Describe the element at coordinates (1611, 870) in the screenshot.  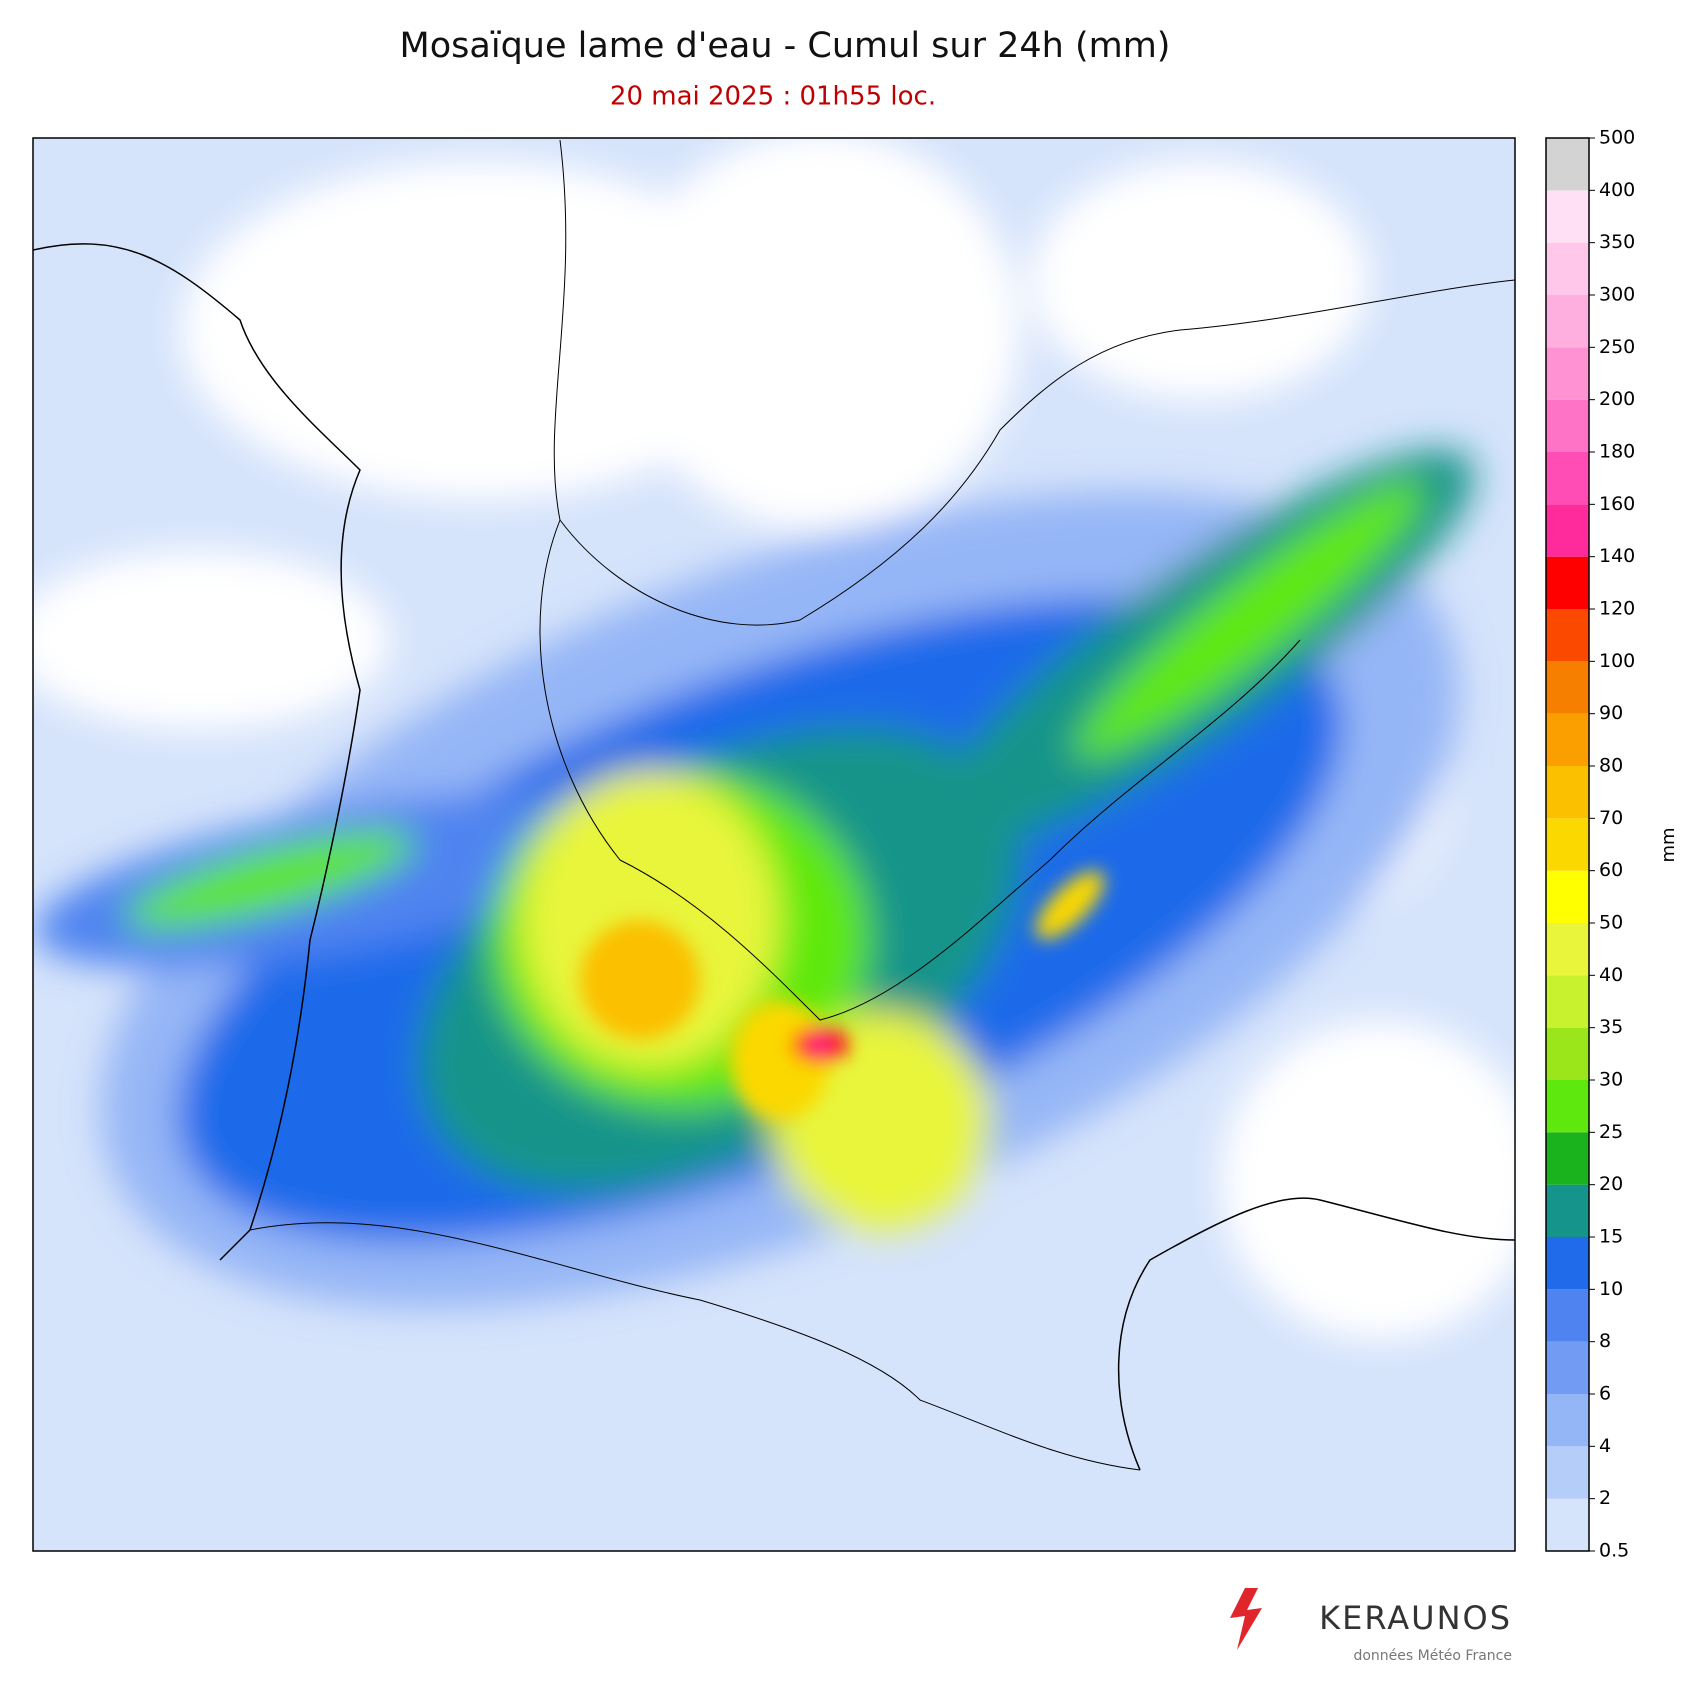
I see `colorbar-tick-label: 60` at that location.